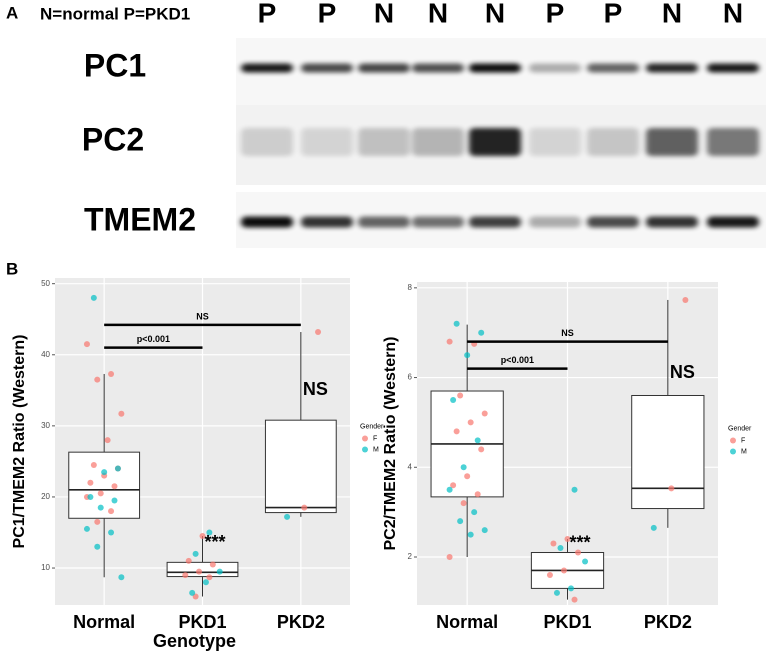  I want to click on y-tick-label: 20, so click(45, 496).